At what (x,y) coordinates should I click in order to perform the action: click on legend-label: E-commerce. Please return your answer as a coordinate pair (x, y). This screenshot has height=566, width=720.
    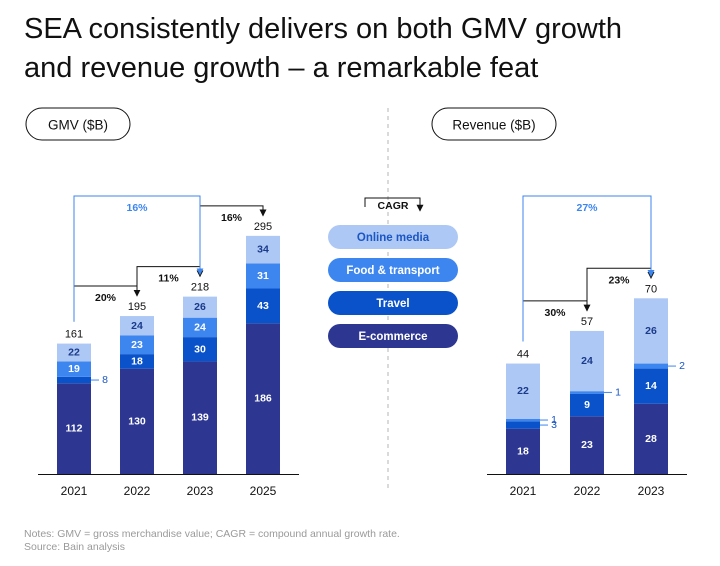
    Looking at the image, I should click on (392, 337).